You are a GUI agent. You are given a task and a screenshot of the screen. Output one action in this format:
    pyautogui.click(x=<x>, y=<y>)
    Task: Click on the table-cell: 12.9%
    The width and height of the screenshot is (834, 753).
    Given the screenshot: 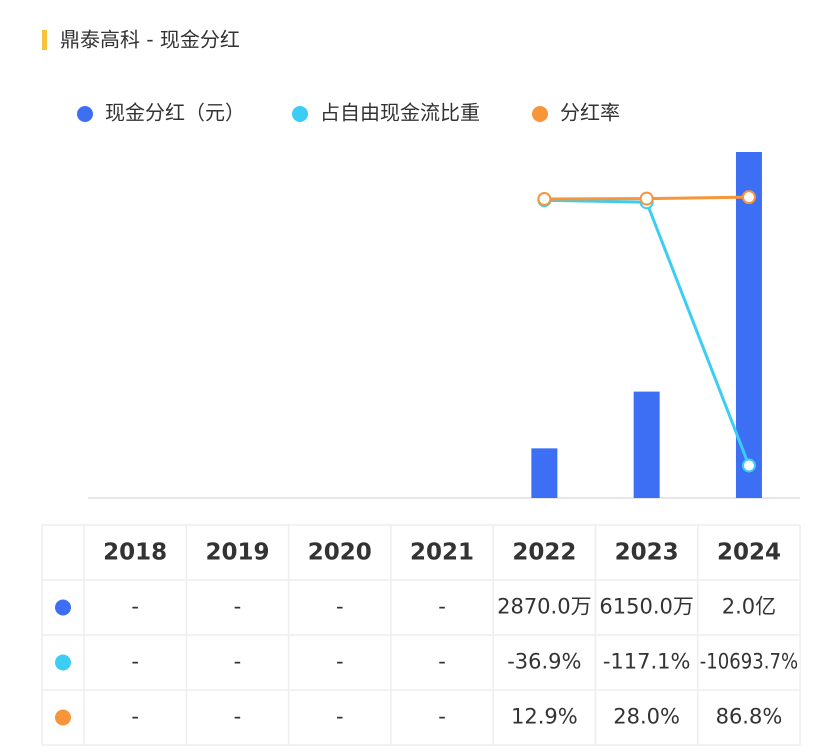 What is the action you would take?
    pyautogui.click(x=544, y=717)
    